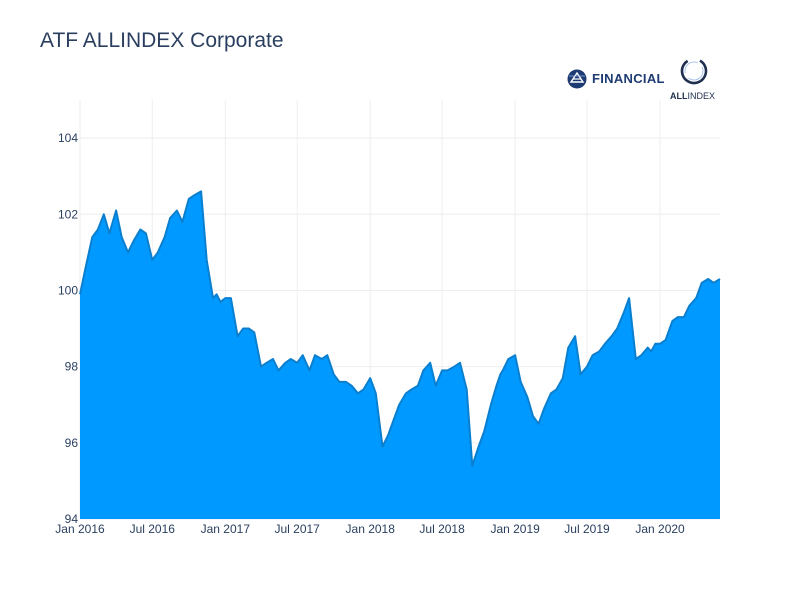  What do you see at coordinates (660, 529) in the screenshot?
I see `x-tick-label: Jan 2020` at bounding box center [660, 529].